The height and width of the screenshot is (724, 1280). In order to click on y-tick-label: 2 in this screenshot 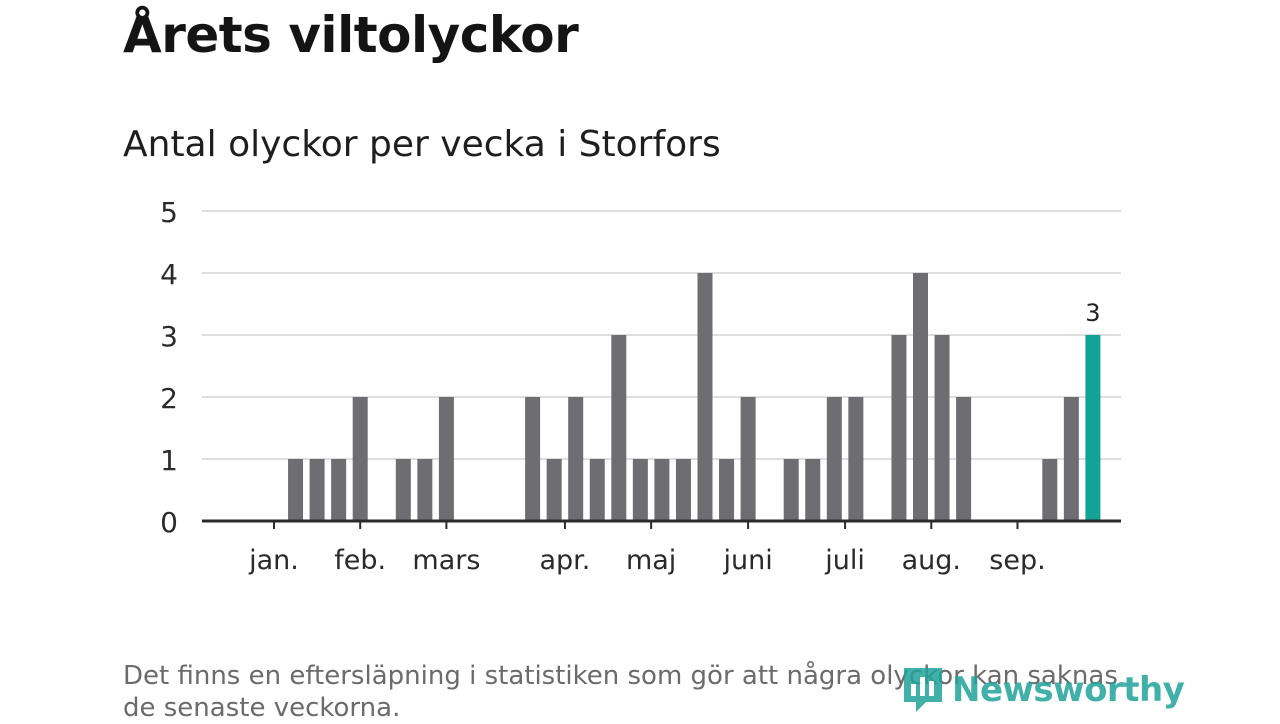, I will do `click(169, 398)`.